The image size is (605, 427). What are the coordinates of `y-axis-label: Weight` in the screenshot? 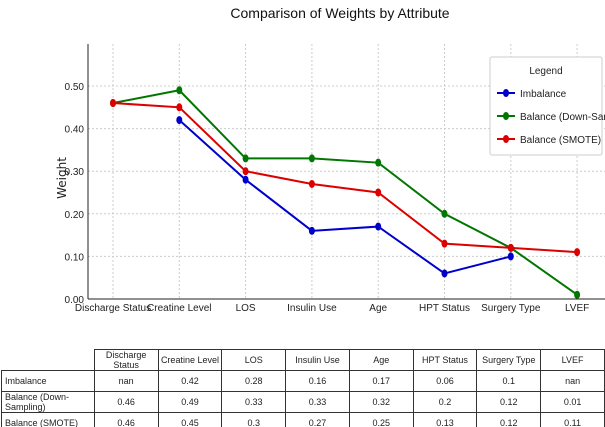 It's located at (62, 178).